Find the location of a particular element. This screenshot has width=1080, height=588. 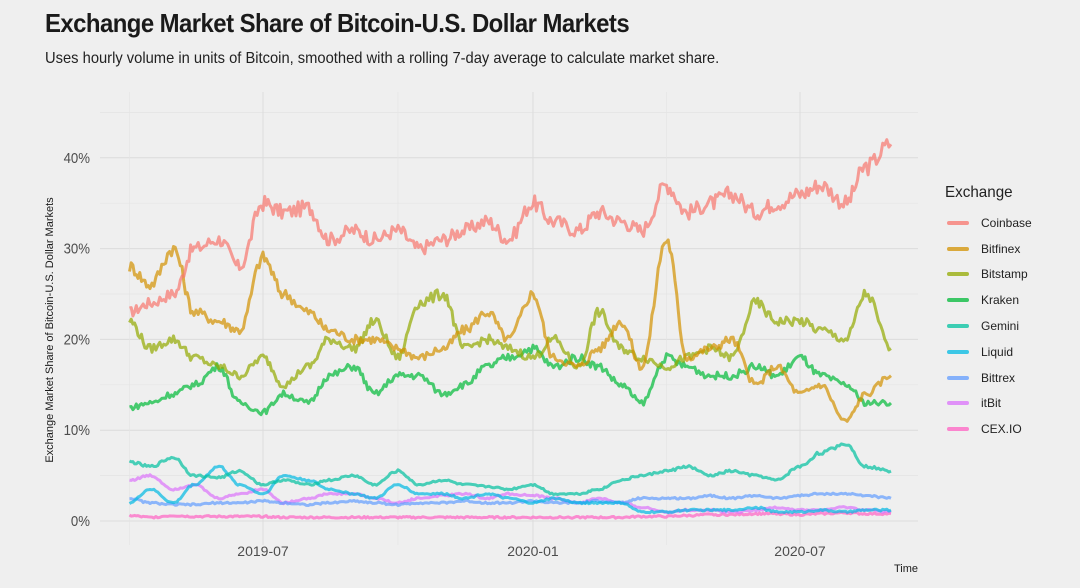

y-tick-label: 10% is located at coordinates (77, 429).